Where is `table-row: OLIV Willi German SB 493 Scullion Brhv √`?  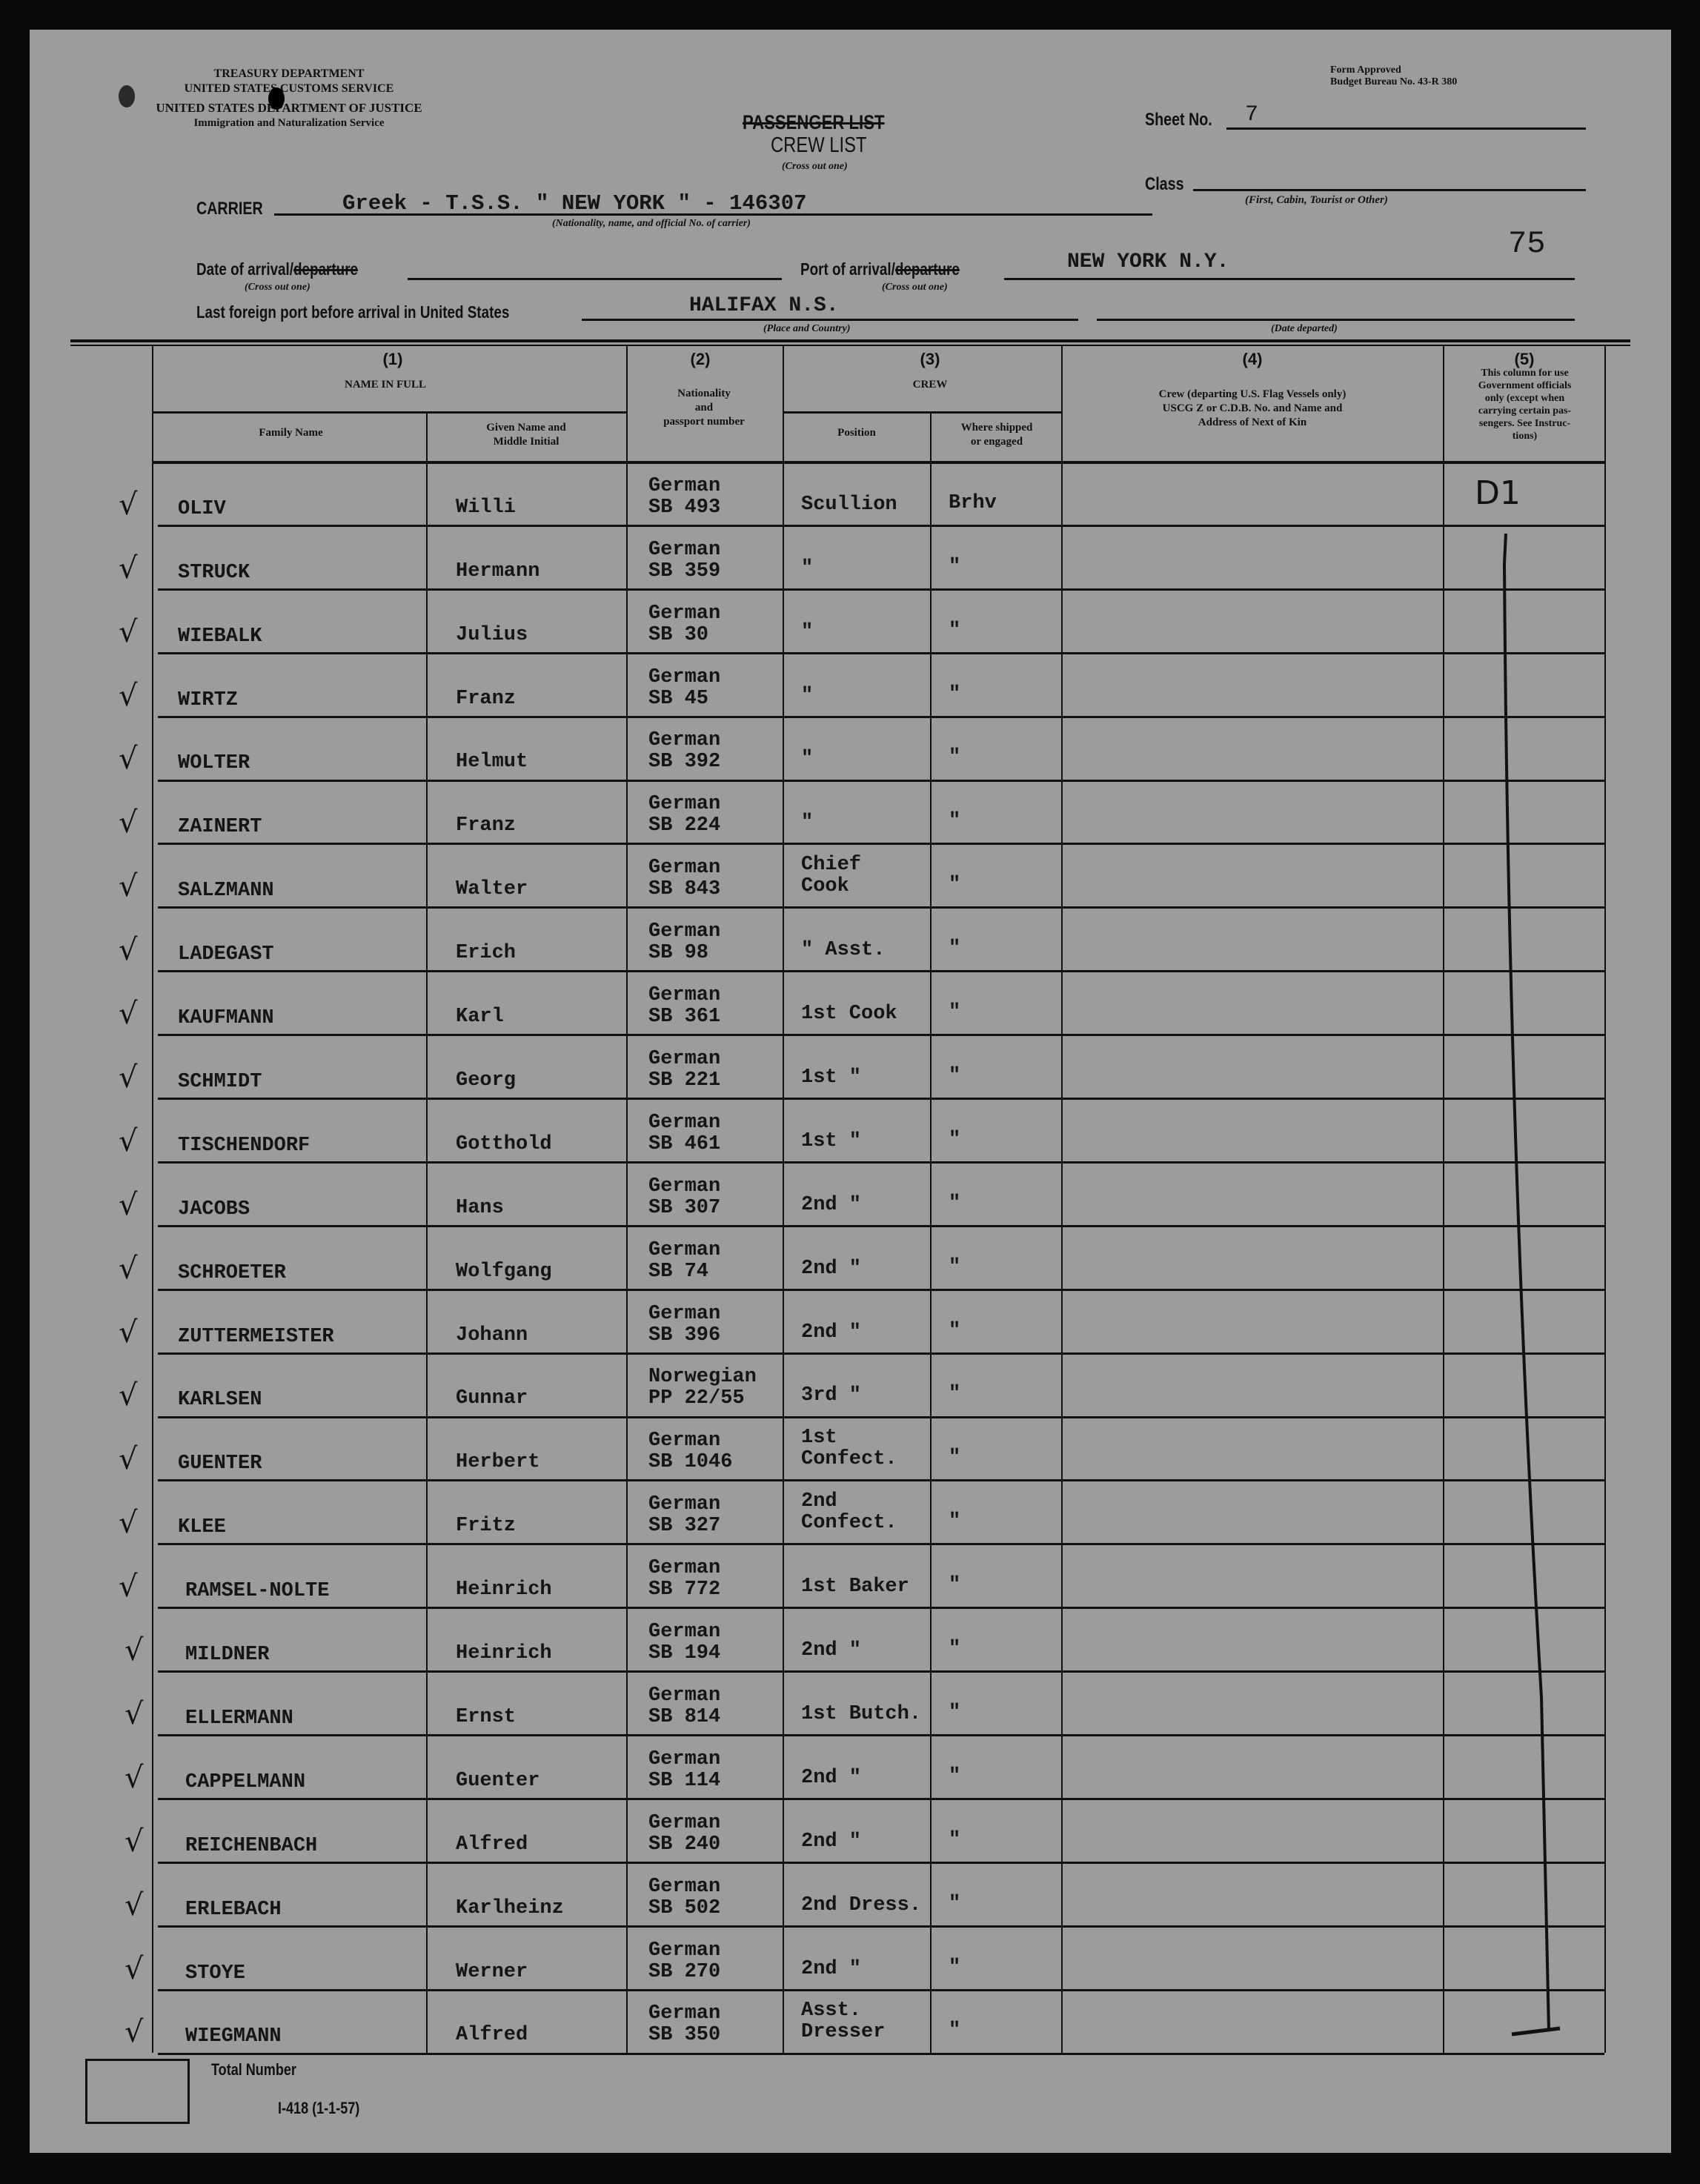 table-row: OLIV Willi German SB 493 Scullion Brhv √ is located at coordinates (850, 493).